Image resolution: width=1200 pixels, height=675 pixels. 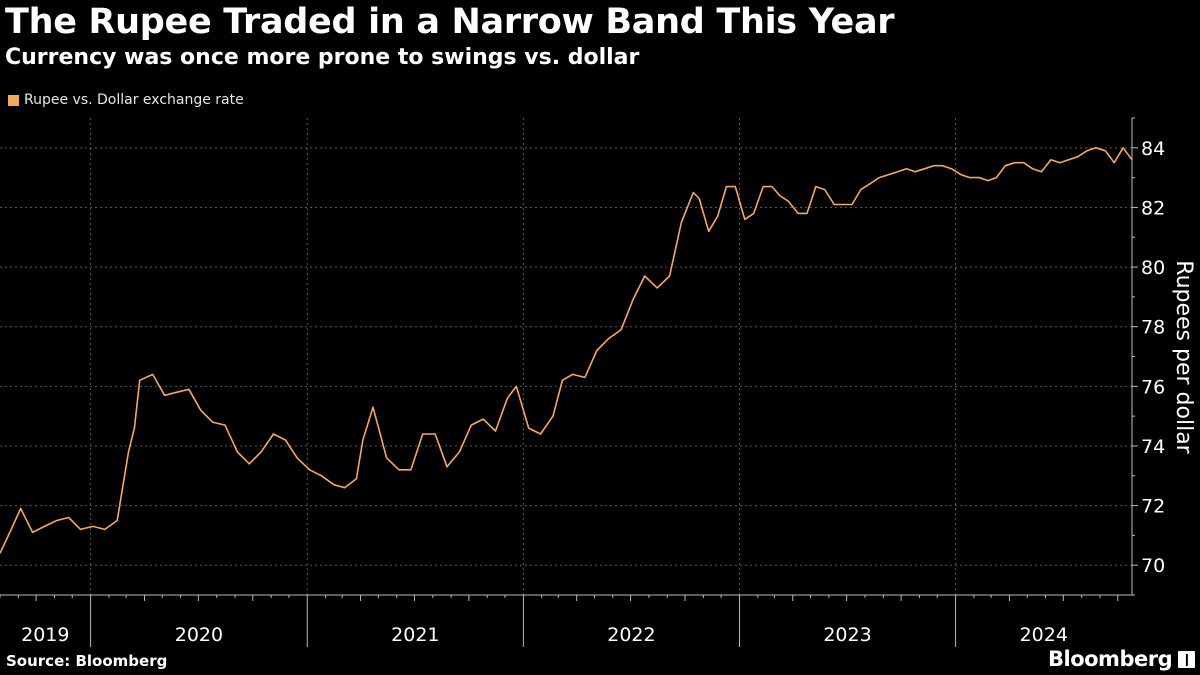 I want to click on x-tick-label: 2021, so click(x=415, y=635).